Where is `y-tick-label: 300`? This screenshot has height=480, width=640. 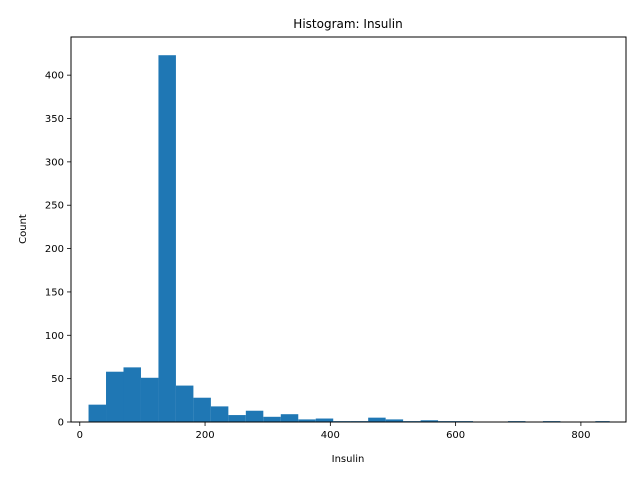 y-tick-label: 300 is located at coordinates (54, 162).